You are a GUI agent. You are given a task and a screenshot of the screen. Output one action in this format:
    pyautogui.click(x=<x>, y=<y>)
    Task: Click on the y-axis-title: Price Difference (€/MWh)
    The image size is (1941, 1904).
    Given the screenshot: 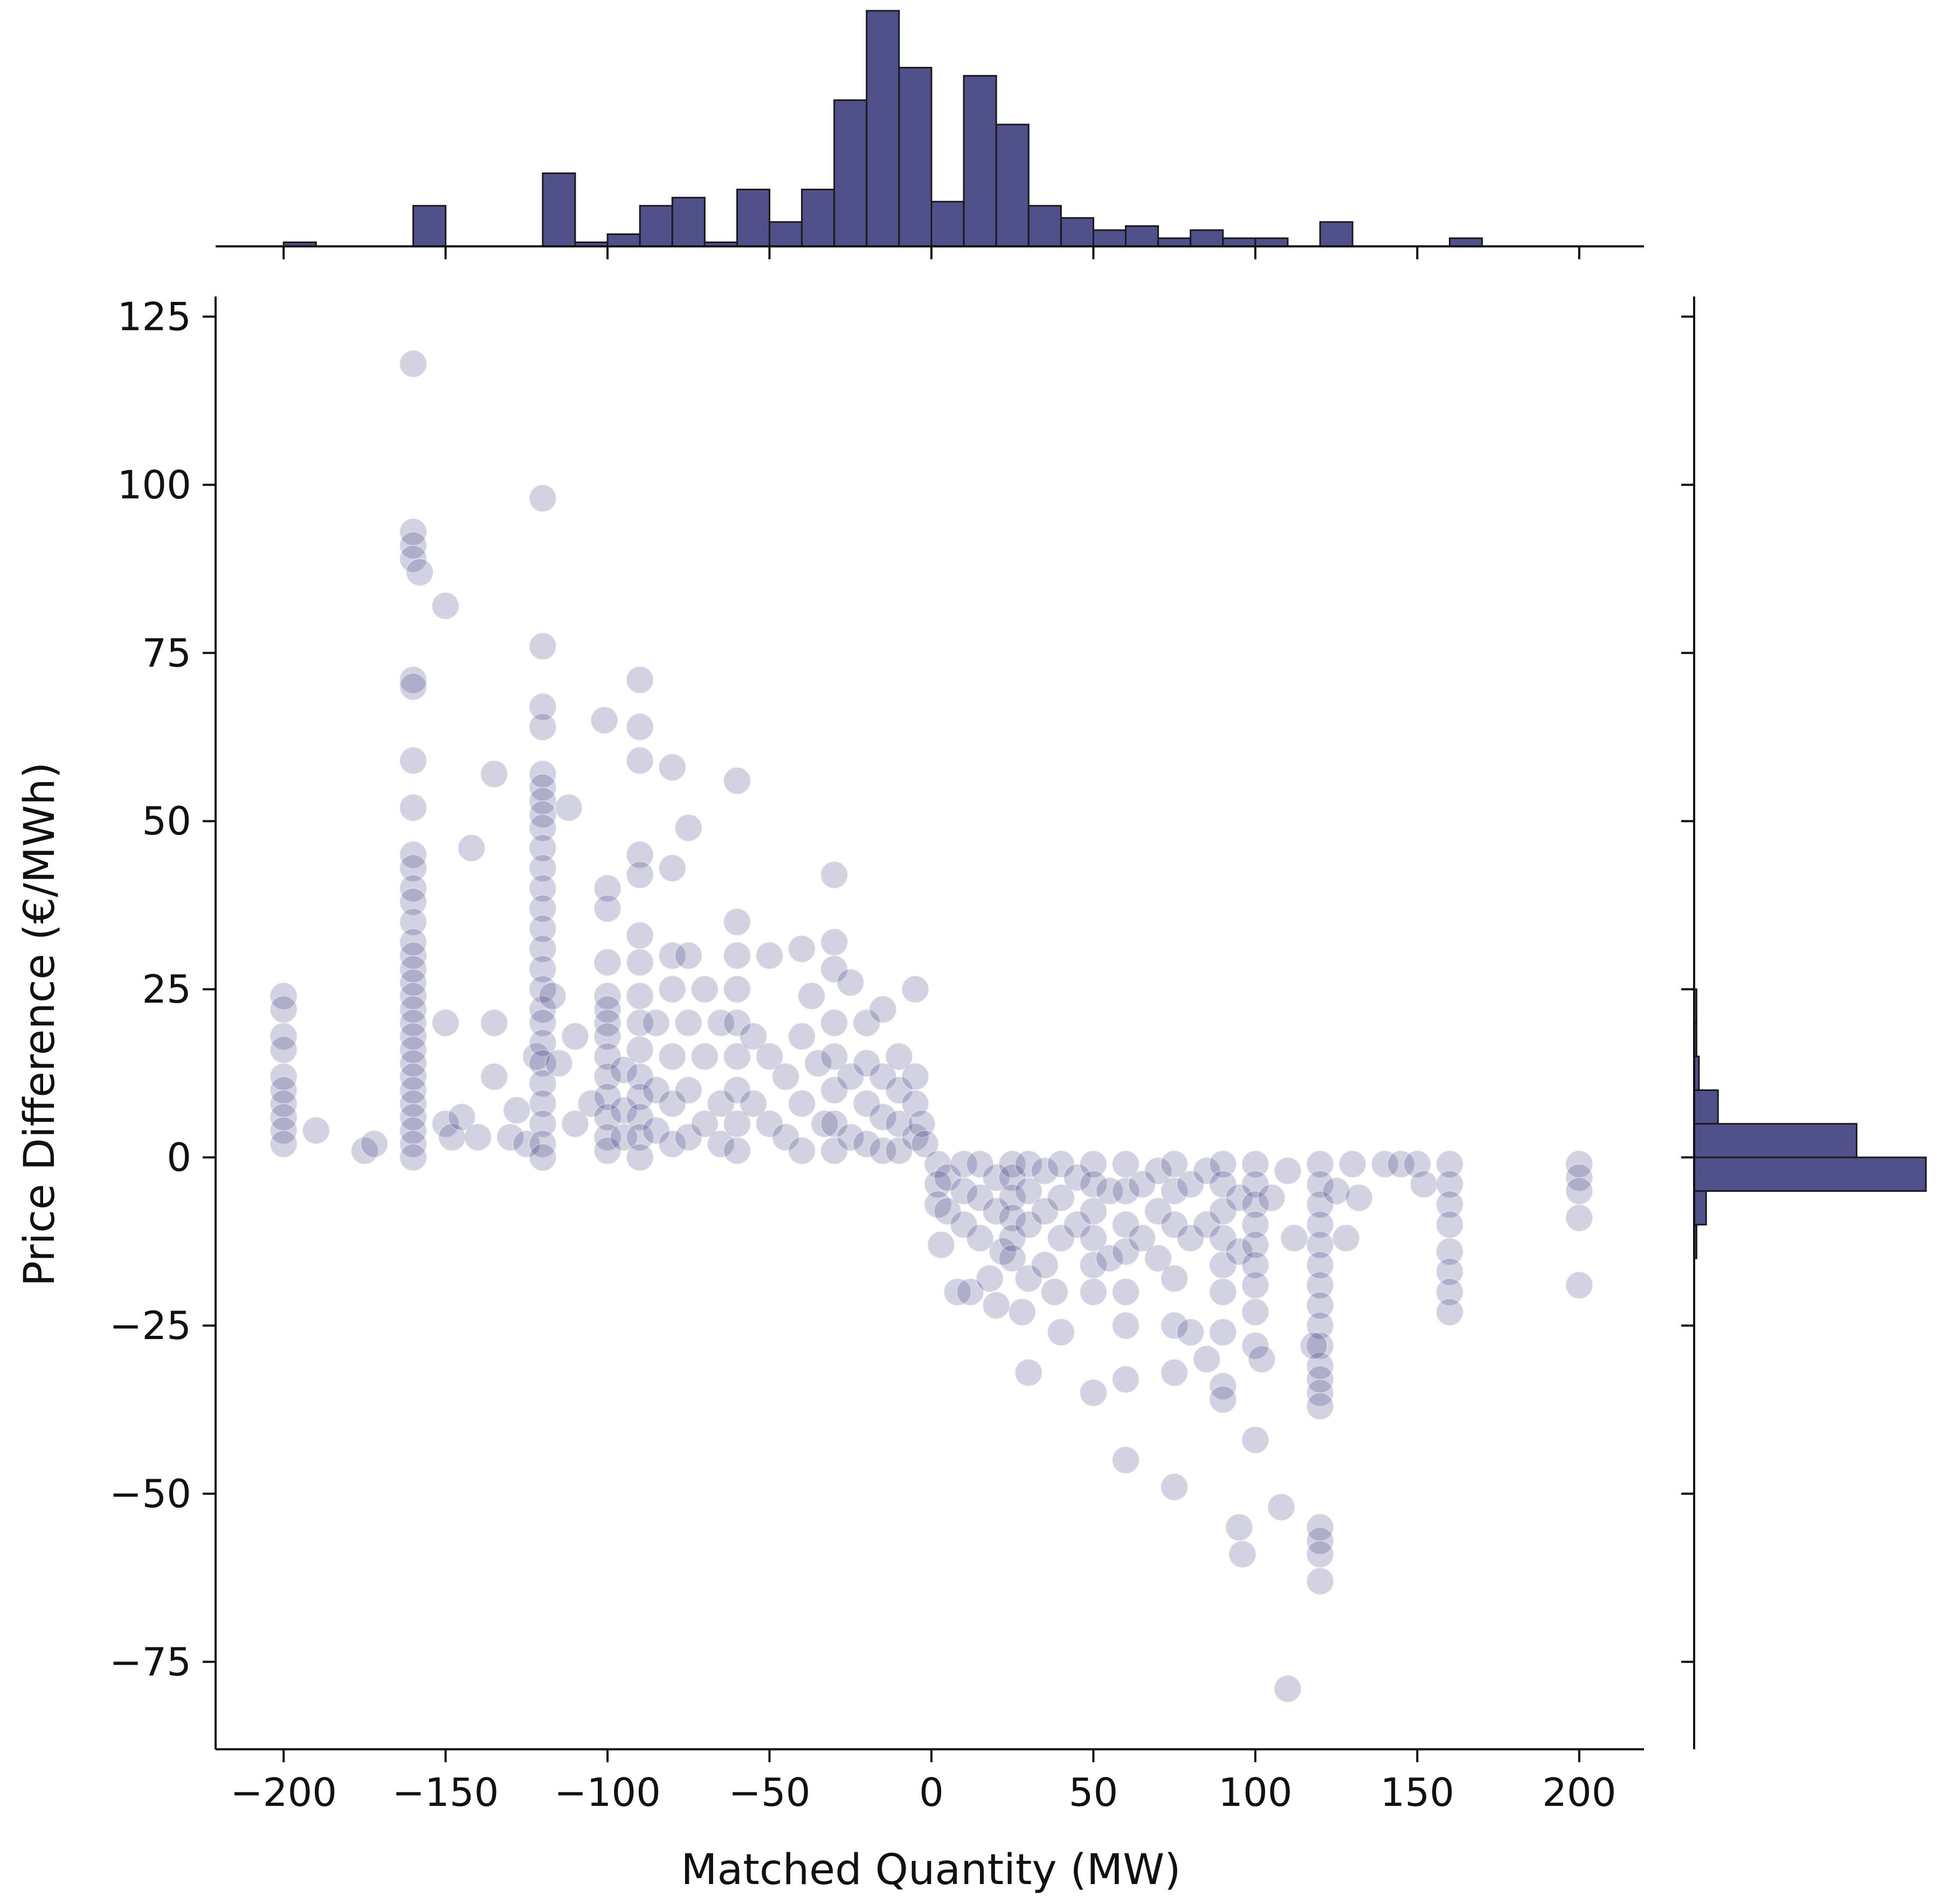 What is the action you would take?
    pyautogui.click(x=40, y=1024)
    